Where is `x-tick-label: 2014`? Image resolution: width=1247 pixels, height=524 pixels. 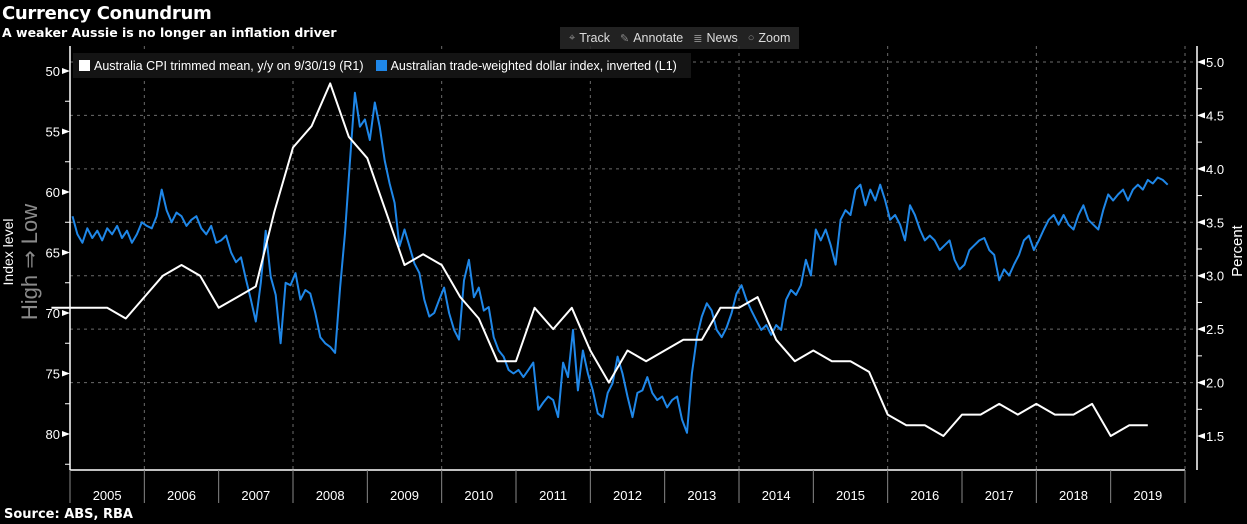 x-tick-label: 2014 is located at coordinates (776, 495).